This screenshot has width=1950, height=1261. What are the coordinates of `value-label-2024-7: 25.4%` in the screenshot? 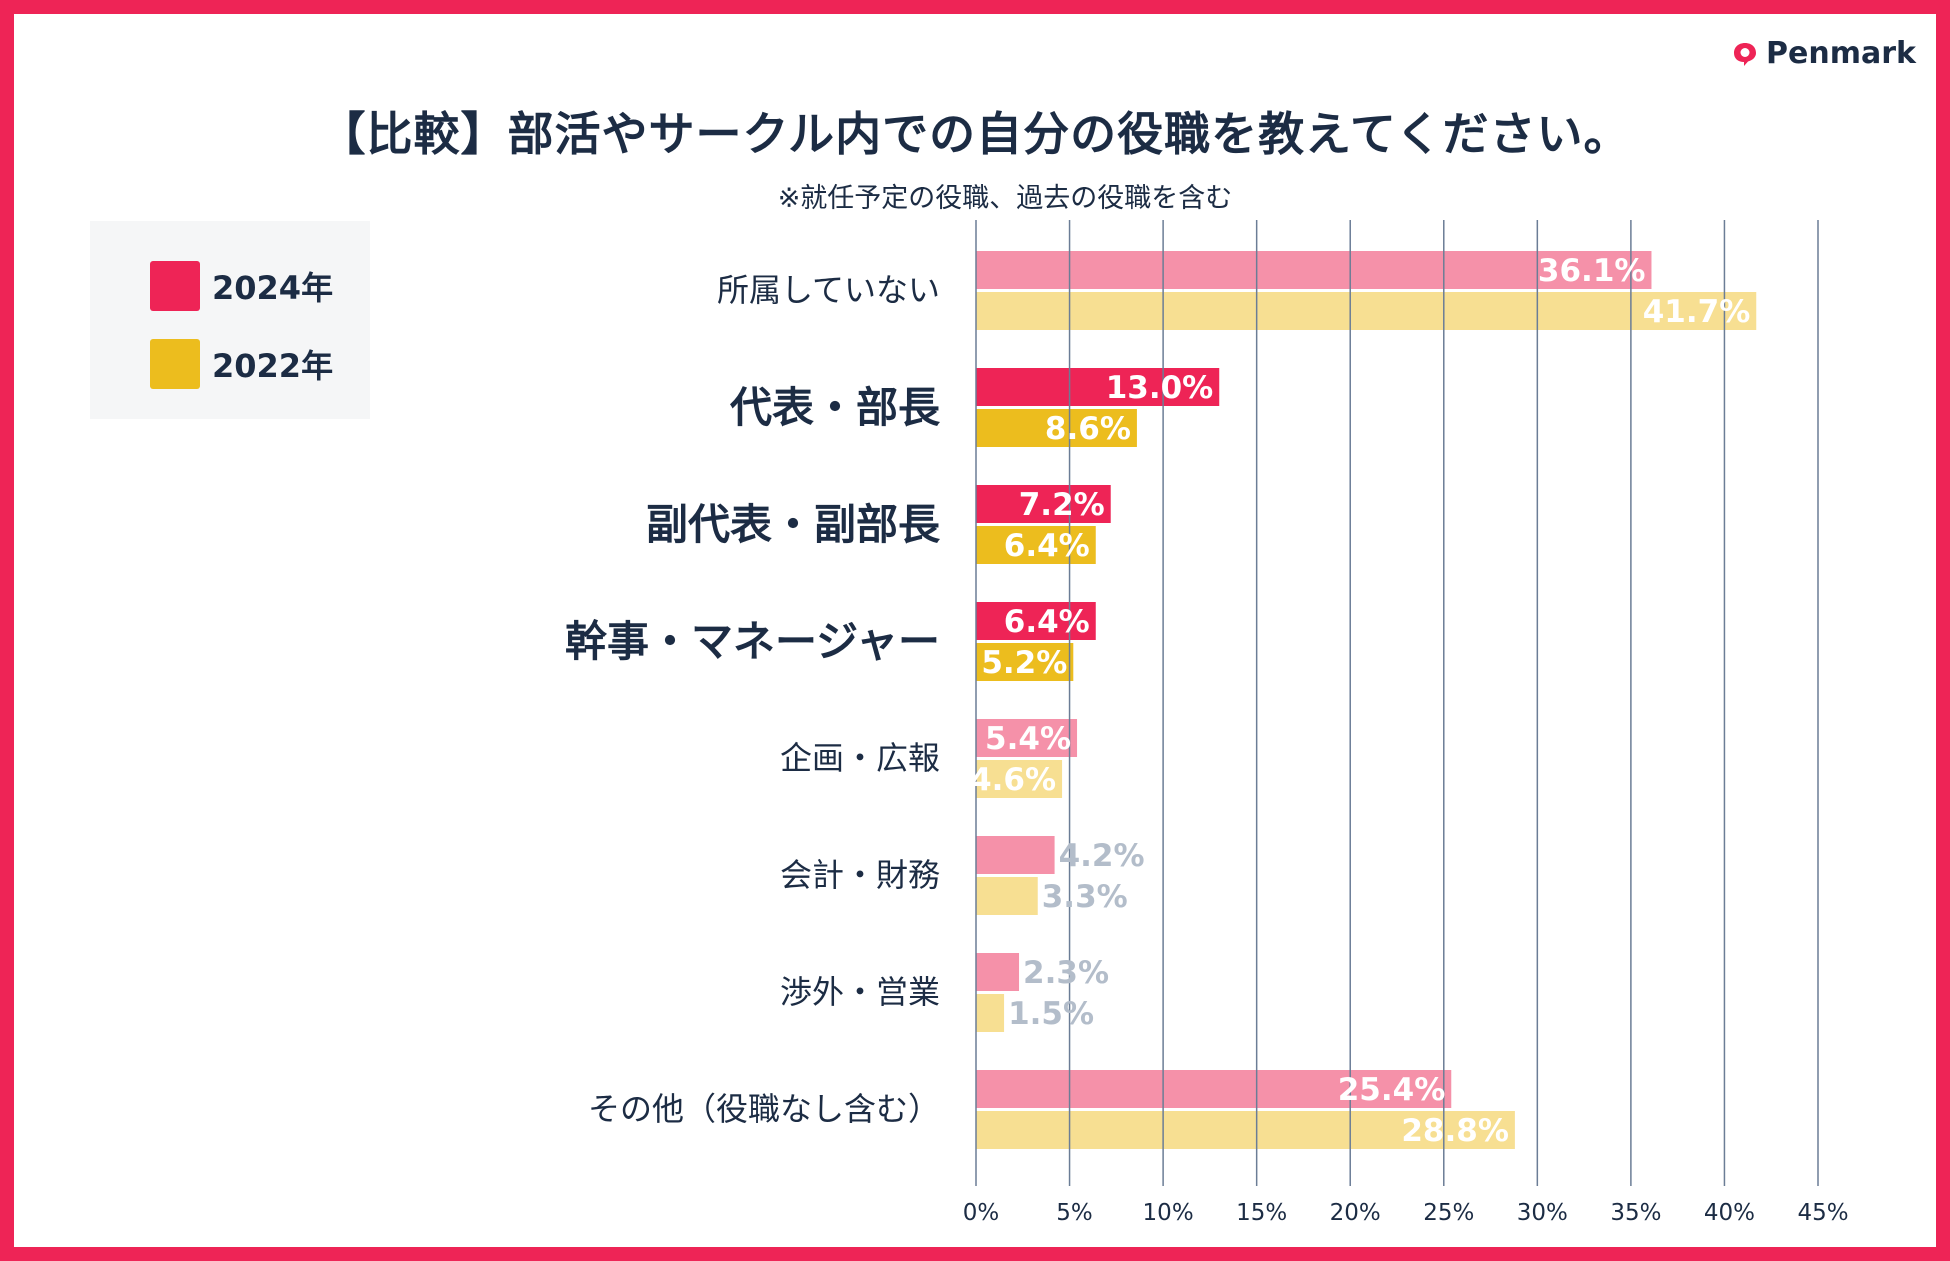 It's located at (1392, 1090).